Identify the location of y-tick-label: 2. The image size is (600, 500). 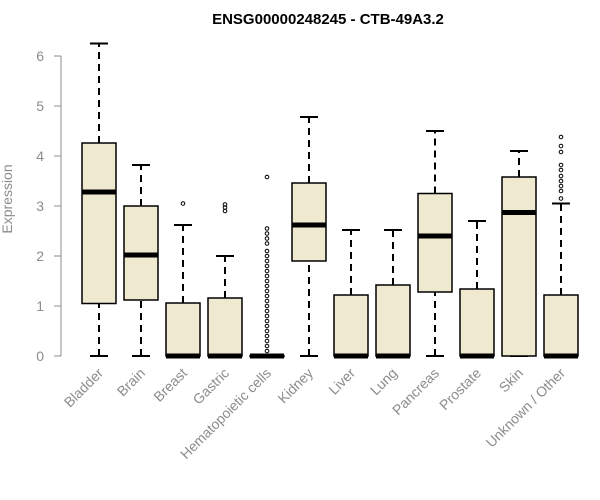
(40, 256).